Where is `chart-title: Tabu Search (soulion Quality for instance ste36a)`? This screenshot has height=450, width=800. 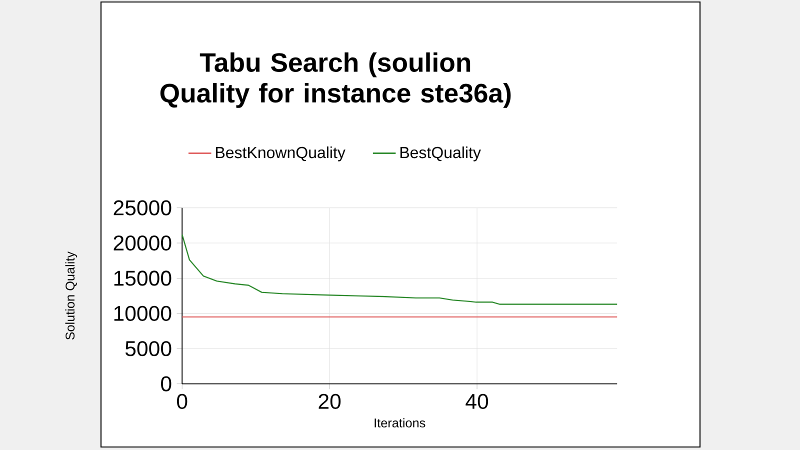
chart-title: Tabu Search (soulion Quality for instance ste36a) is located at coordinates (335, 80).